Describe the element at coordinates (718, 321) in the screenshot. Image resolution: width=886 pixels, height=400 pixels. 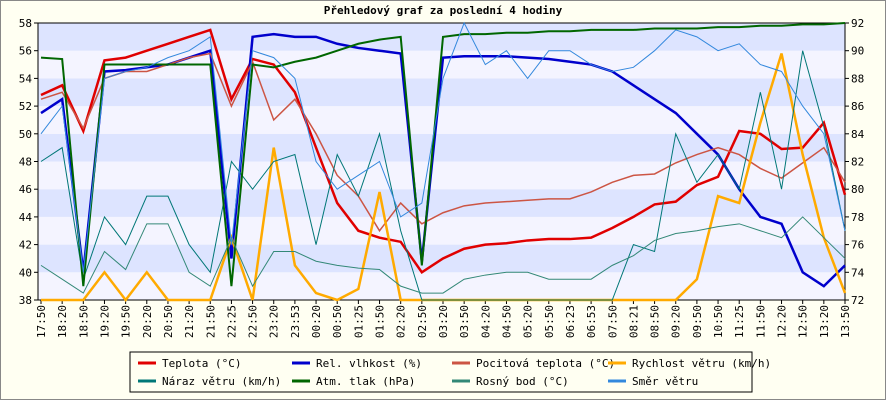
I see `x-tick-label: 10:50` at that location.